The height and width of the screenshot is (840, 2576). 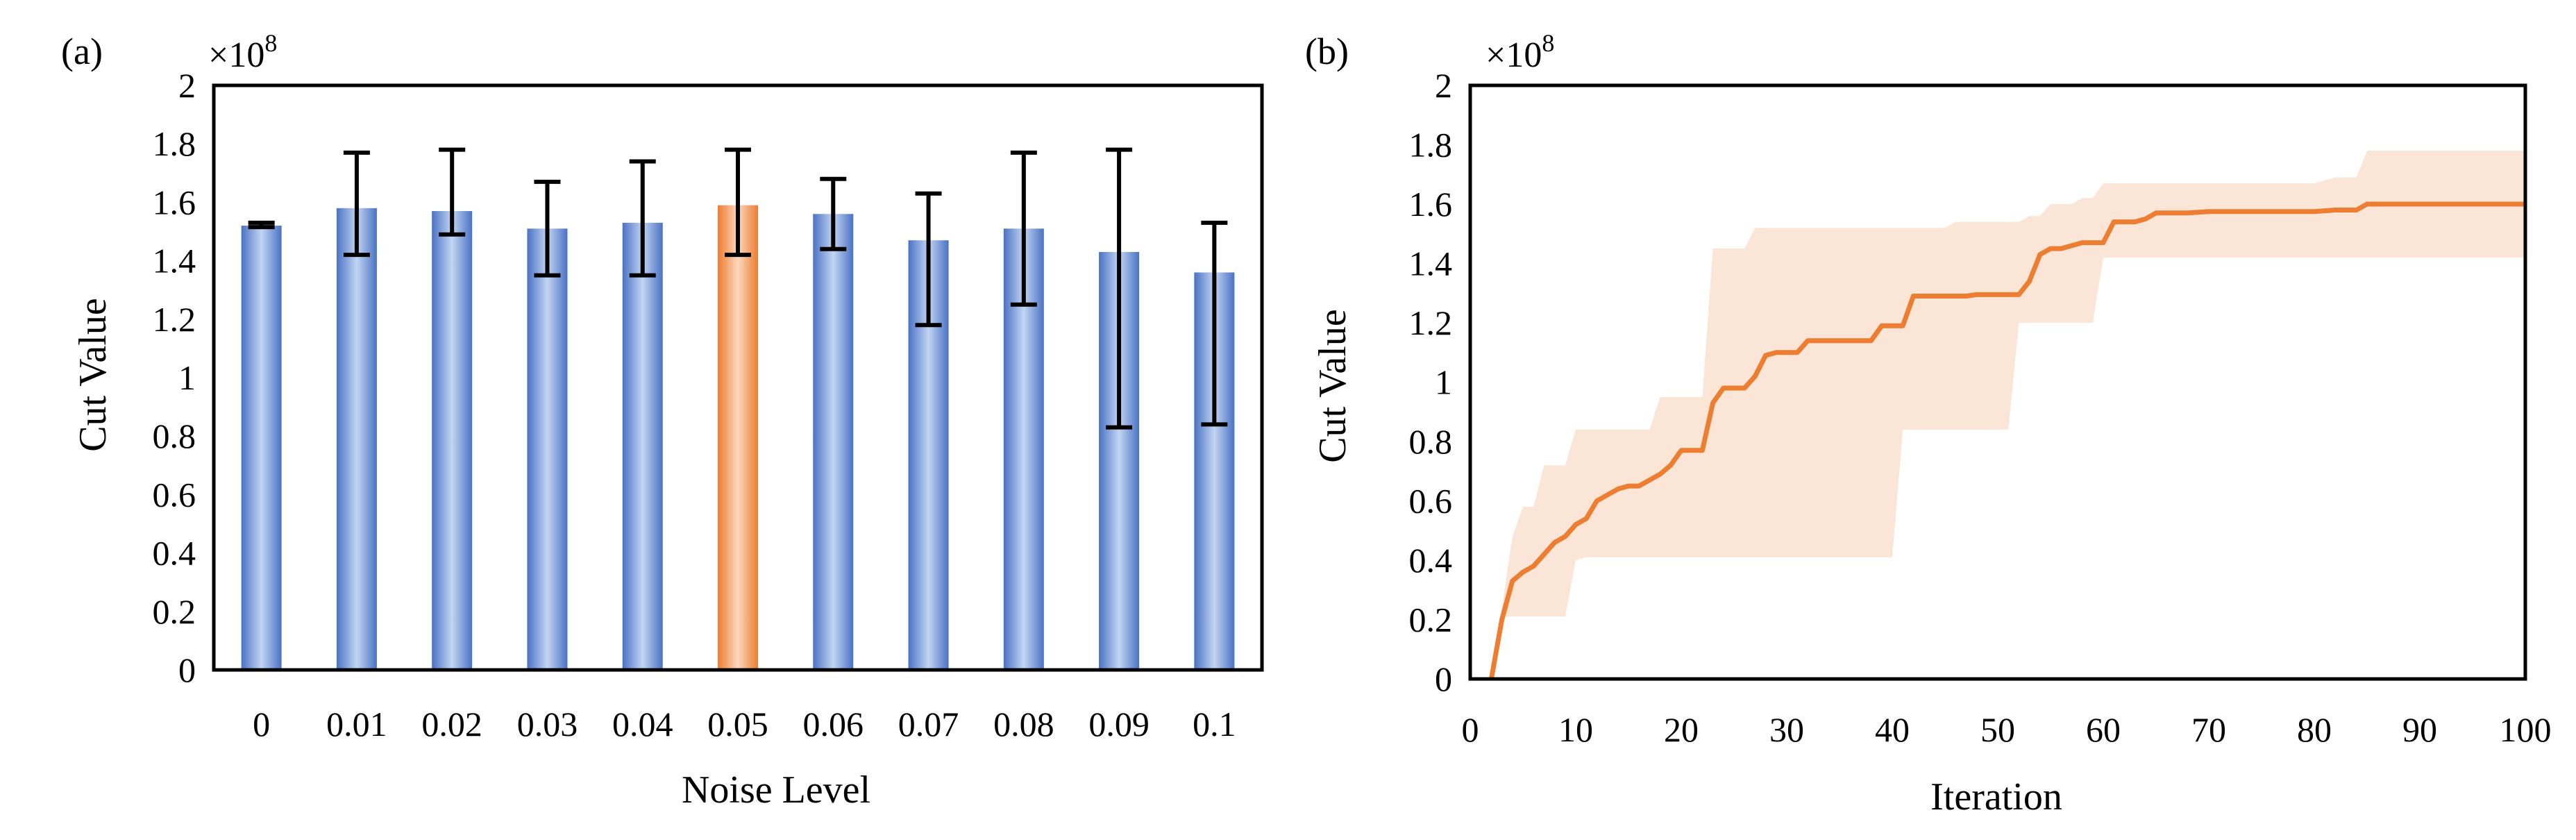 What do you see at coordinates (1332, 385) in the screenshot?
I see `y-axis-label-b: Cut Value` at bounding box center [1332, 385].